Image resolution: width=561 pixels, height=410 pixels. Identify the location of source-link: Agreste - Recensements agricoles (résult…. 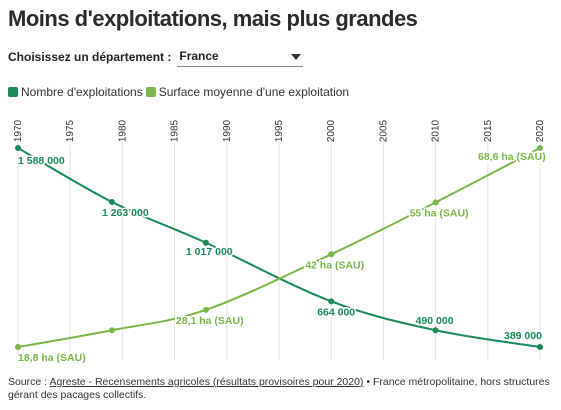
(206, 382).